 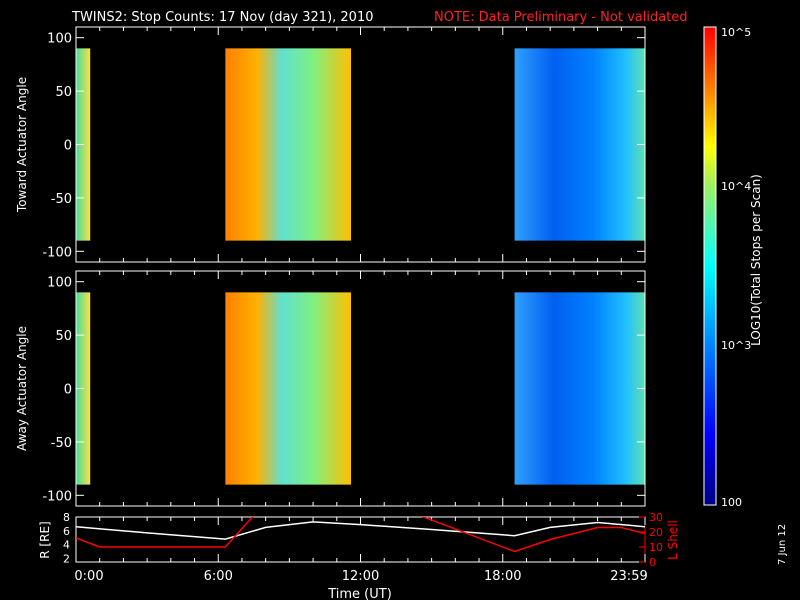 I want to click on y-axis-label: Toward Actuator Angle, so click(x=22, y=145).